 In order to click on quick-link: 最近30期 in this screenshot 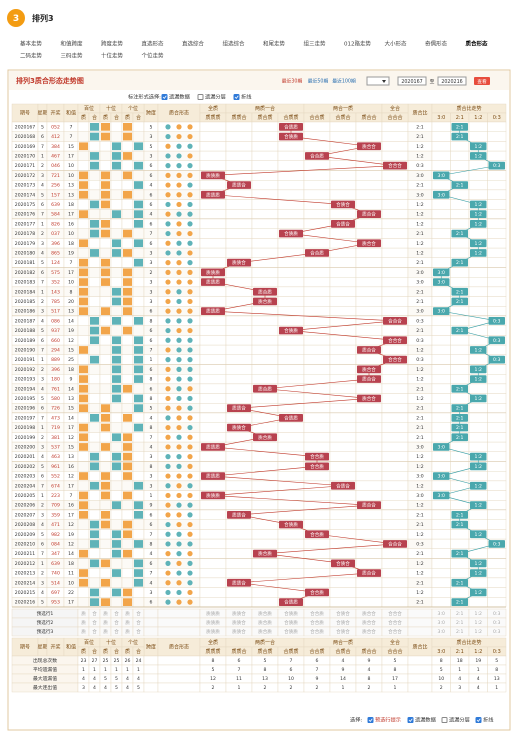, I will do `click(292, 81)`.